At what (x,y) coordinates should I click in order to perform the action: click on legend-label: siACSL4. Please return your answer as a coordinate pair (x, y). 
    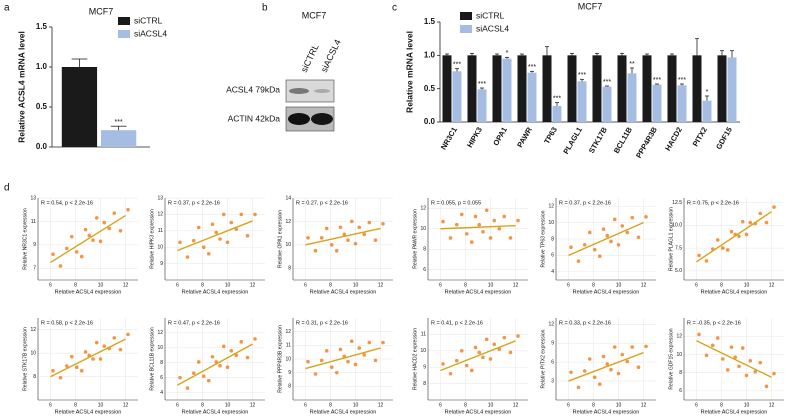
    Looking at the image, I should click on (492, 28).